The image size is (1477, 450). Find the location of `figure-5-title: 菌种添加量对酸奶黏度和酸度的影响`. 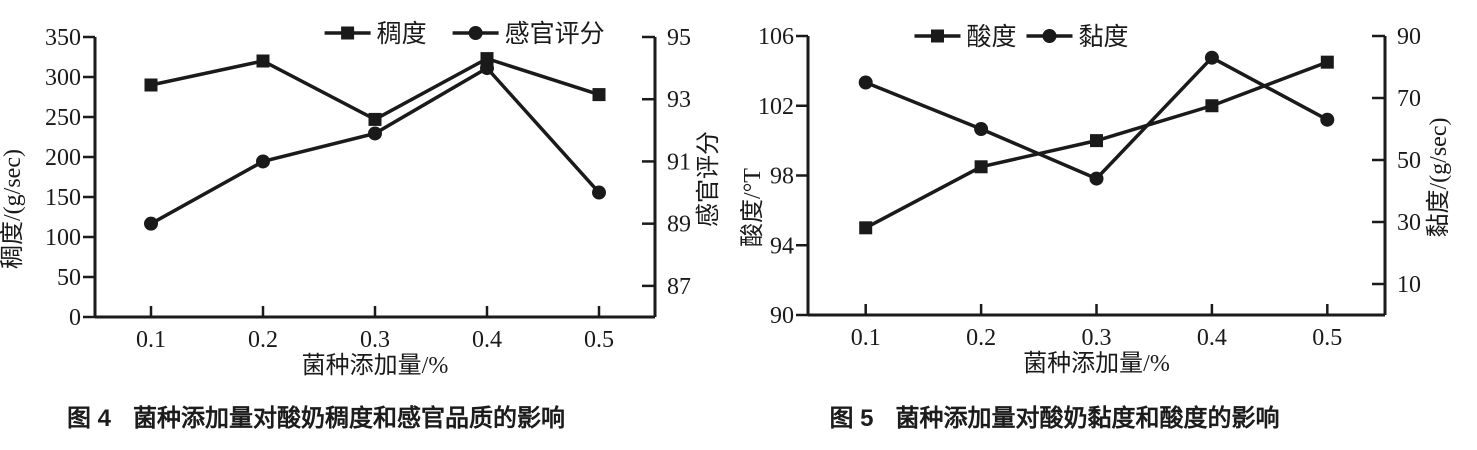

figure-5-title: 菌种添加量对酸奶黏度和酸度的影响 is located at coordinates (1087, 418).